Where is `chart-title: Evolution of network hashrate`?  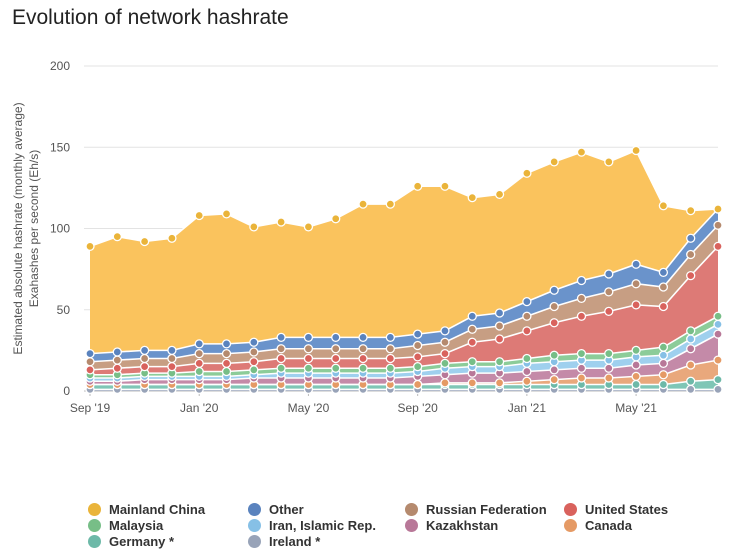
chart-title: Evolution of network hashrate is located at coordinates (150, 17).